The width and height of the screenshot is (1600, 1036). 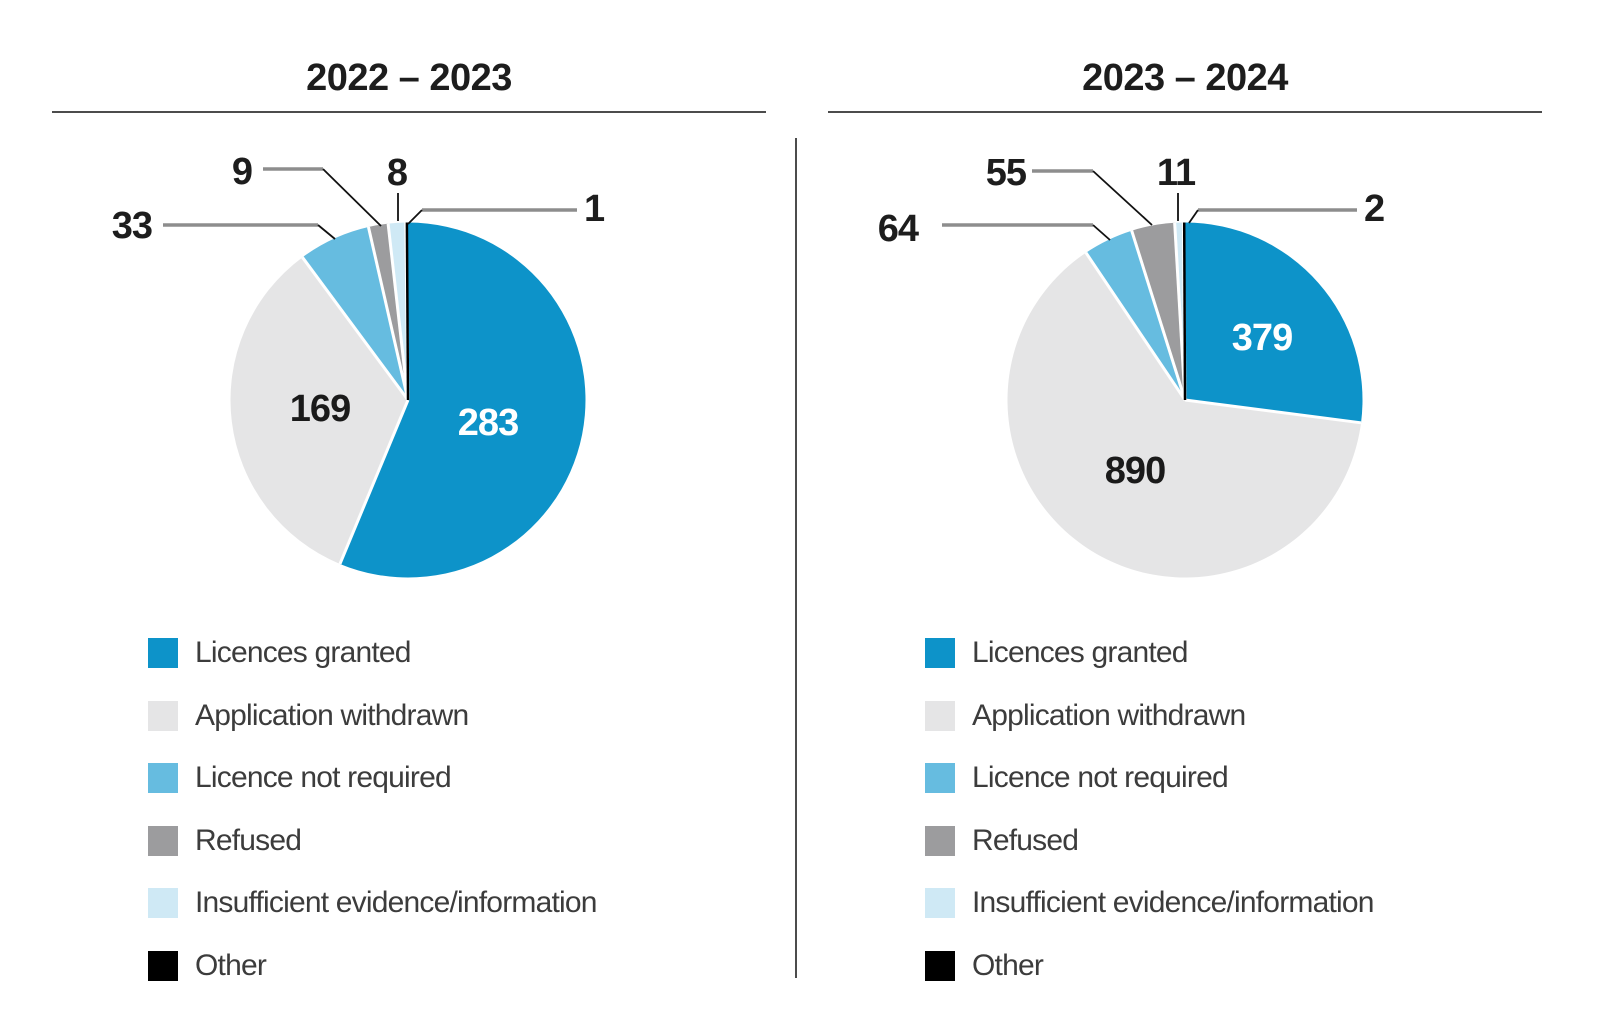 What do you see at coordinates (1374, 209) in the screenshot?
I see `callout-value-other: 2` at bounding box center [1374, 209].